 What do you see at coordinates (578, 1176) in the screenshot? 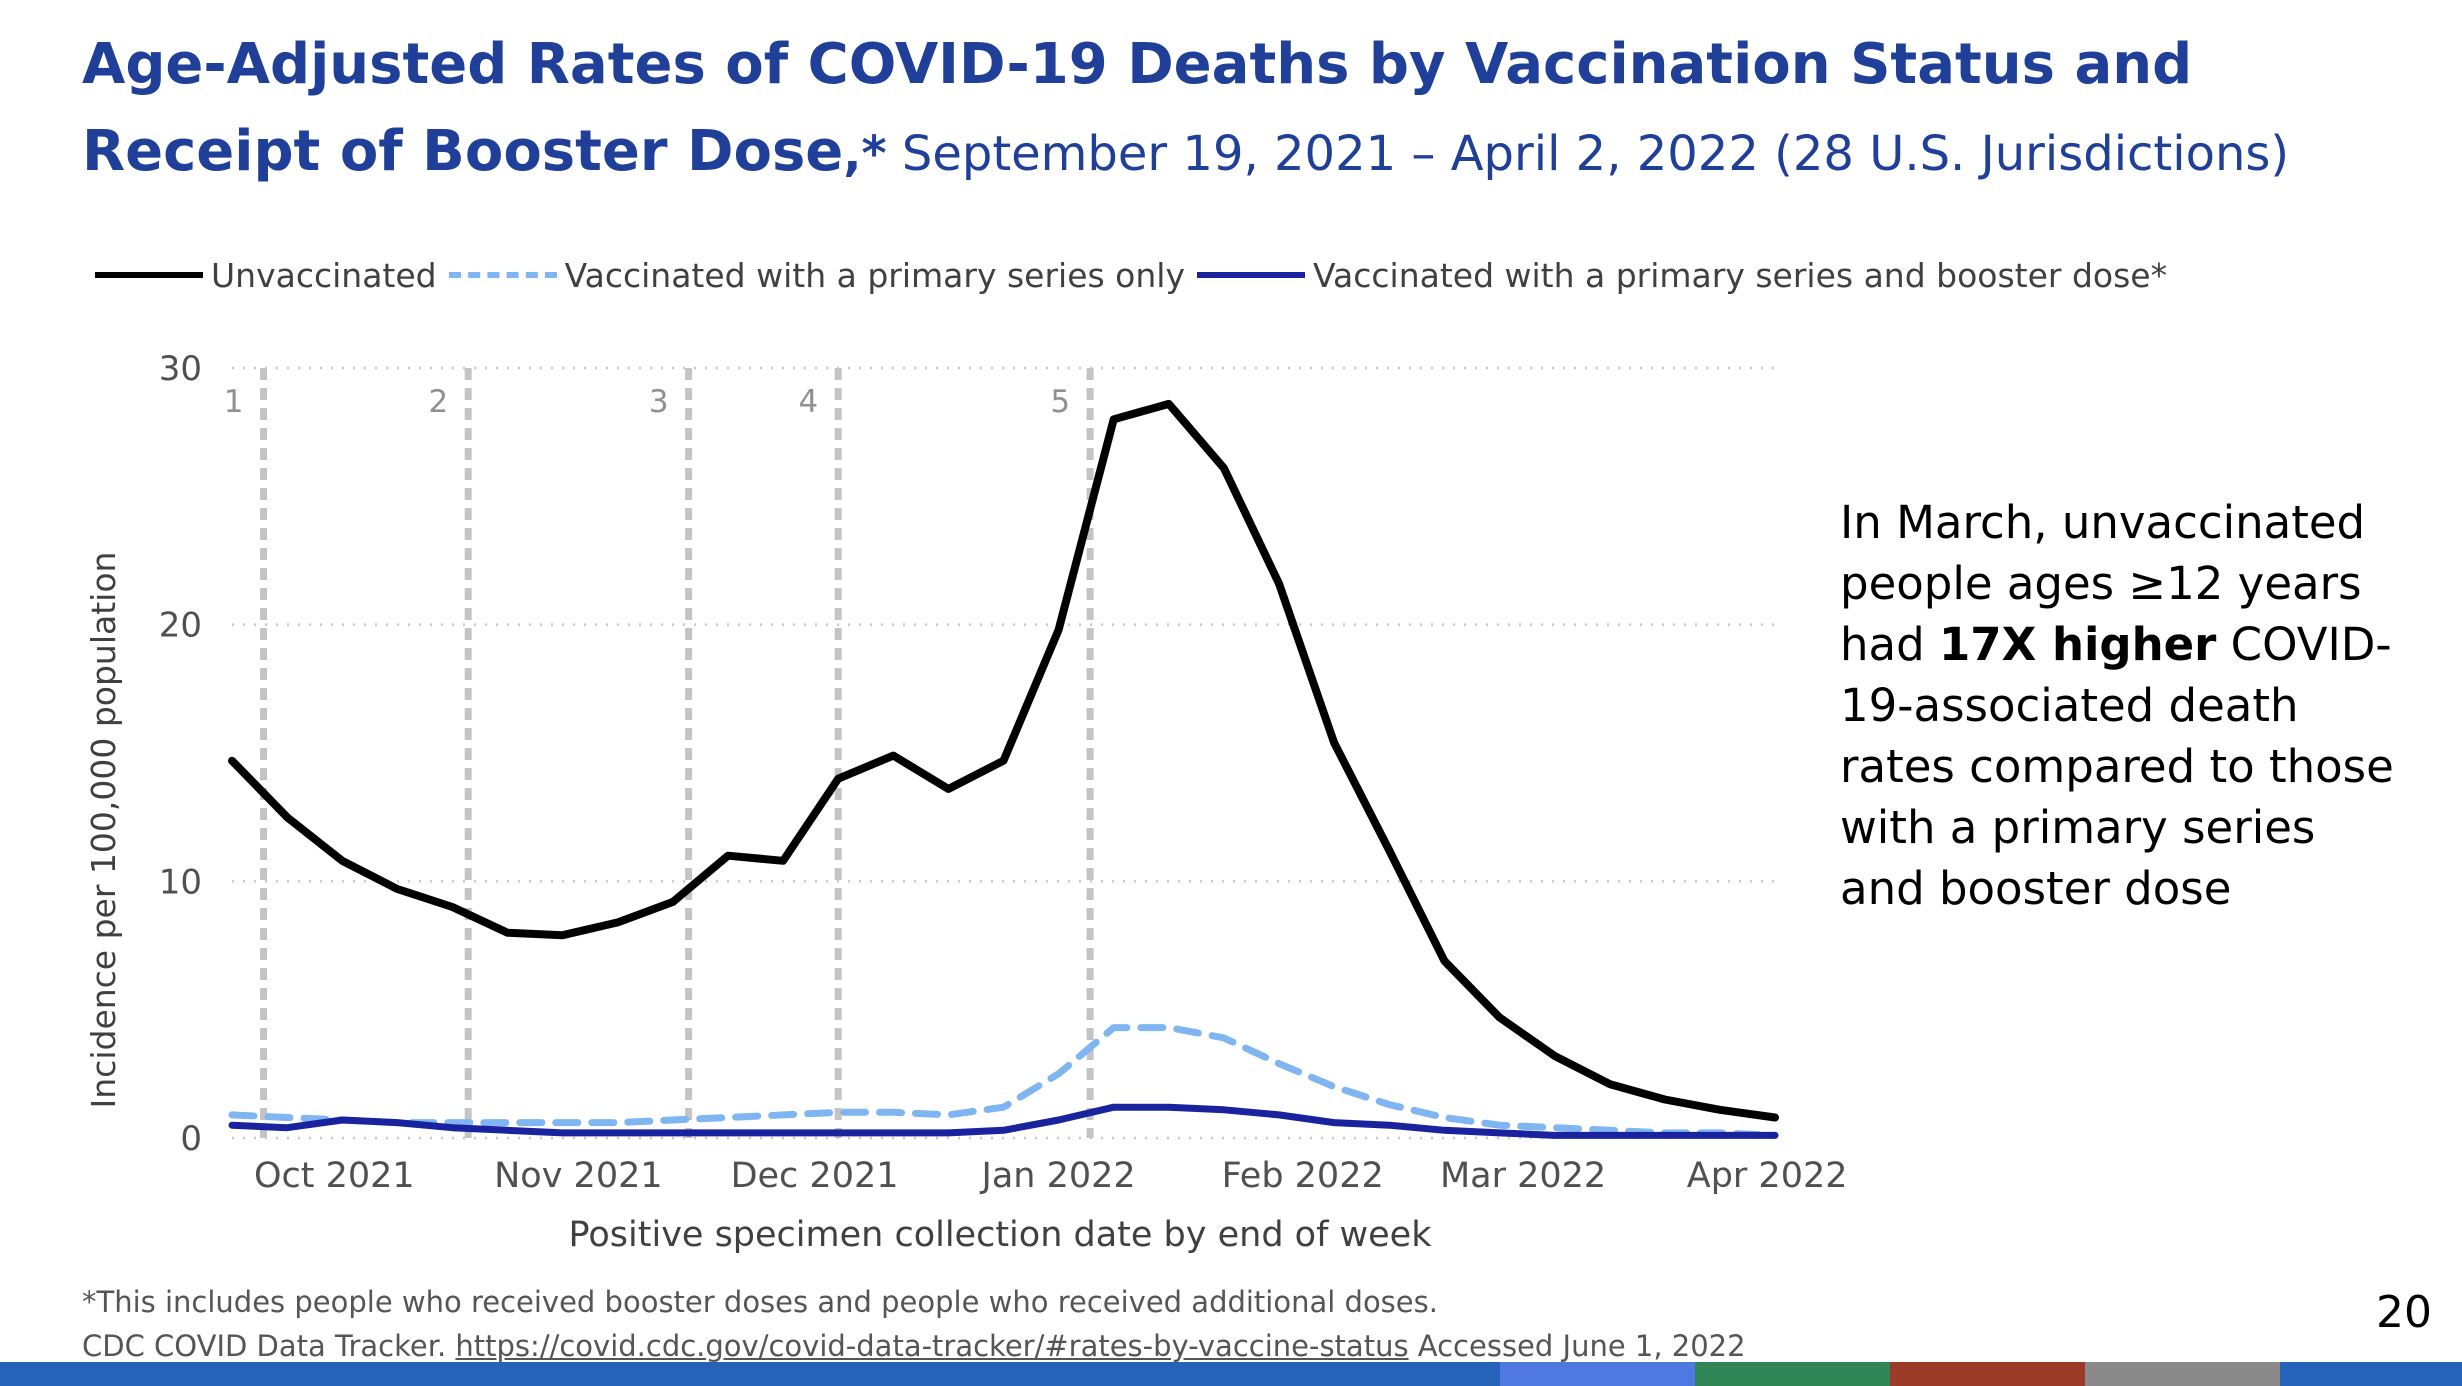
I see `x-tick-label: Nov 2021` at bounding box center [578, 1176].